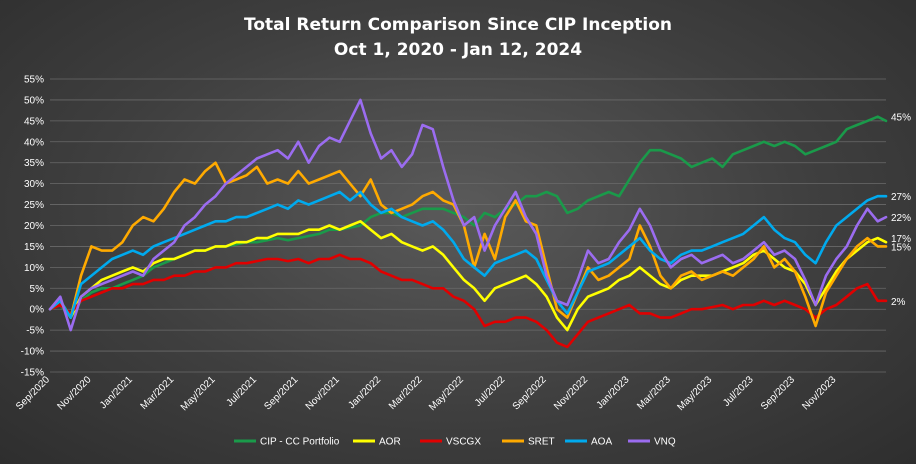 The image size is (916, 464). I want to click on y-tick-label: 15%, so click(34, 247).